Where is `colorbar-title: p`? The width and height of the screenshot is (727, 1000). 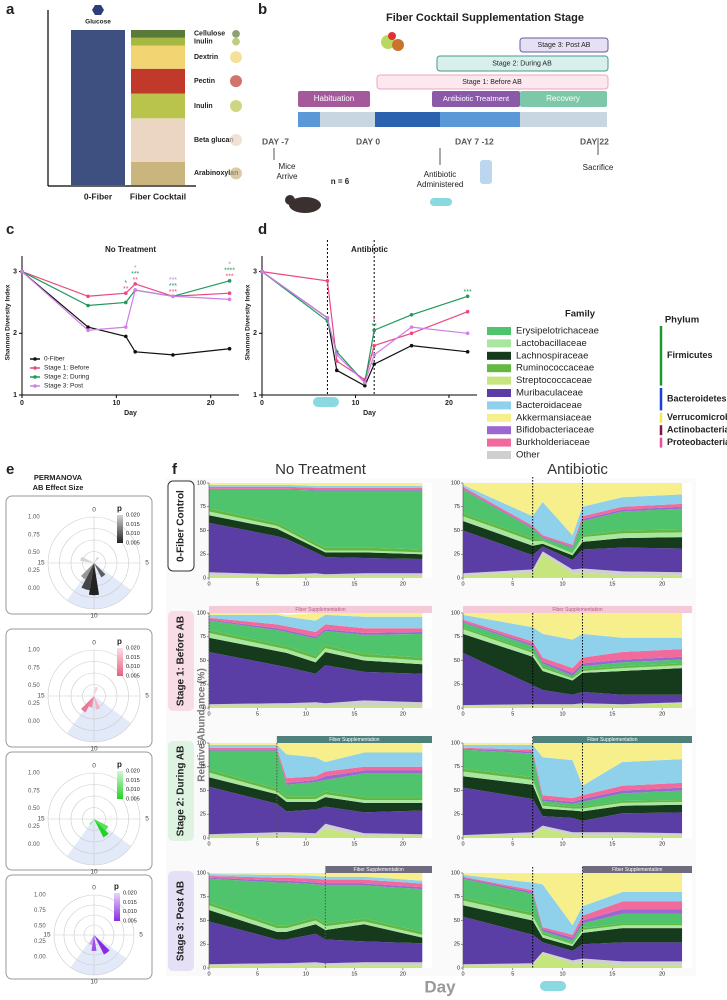 colorbar-title: p is located at coordinates (119, 641).